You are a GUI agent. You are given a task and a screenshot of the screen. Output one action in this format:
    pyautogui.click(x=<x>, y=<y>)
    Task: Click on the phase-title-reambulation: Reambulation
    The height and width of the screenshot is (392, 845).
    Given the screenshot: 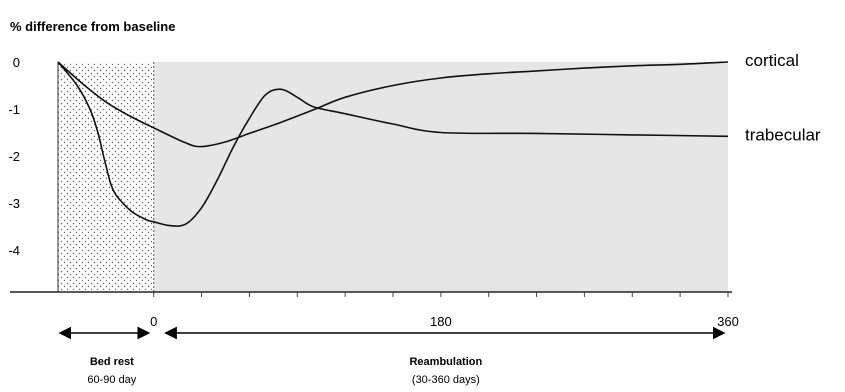 What is the action you would take?
    pyautogui.click(x=445, y=362)
    